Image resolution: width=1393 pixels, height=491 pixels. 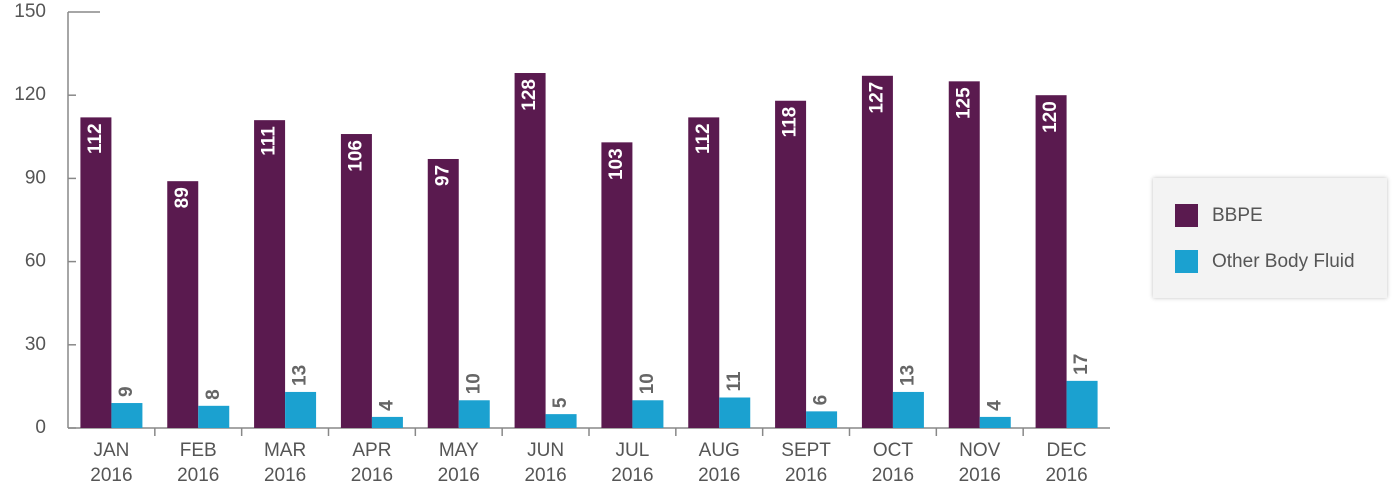 I want to click on y-tick-label: 150, so click(x=30, y=11).